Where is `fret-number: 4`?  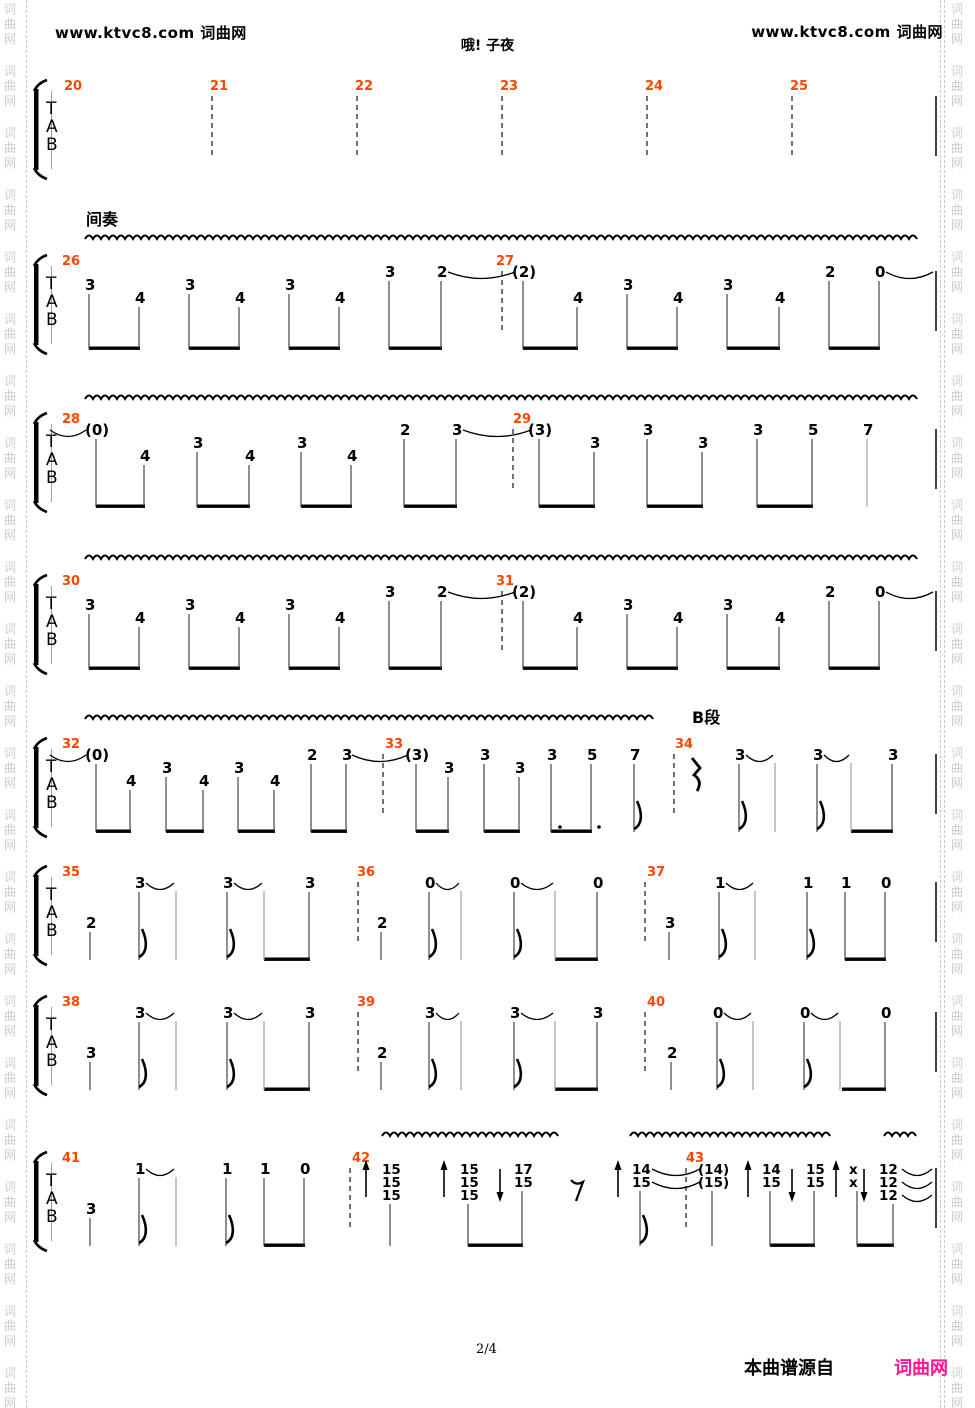
fret-number: 4 is located at coordinates (240, 618).